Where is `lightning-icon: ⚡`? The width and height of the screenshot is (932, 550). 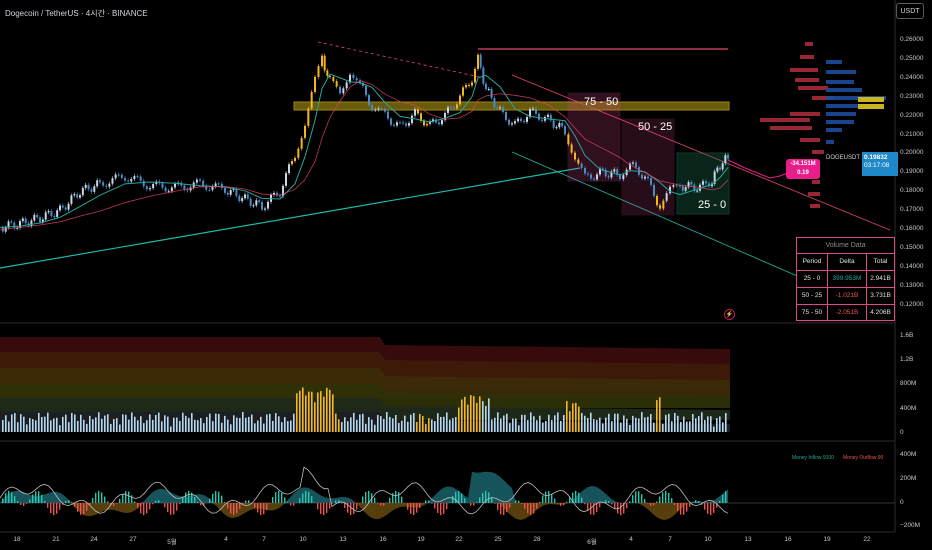 lightning-icon: ⚡ is located at coordinates (729, 314).